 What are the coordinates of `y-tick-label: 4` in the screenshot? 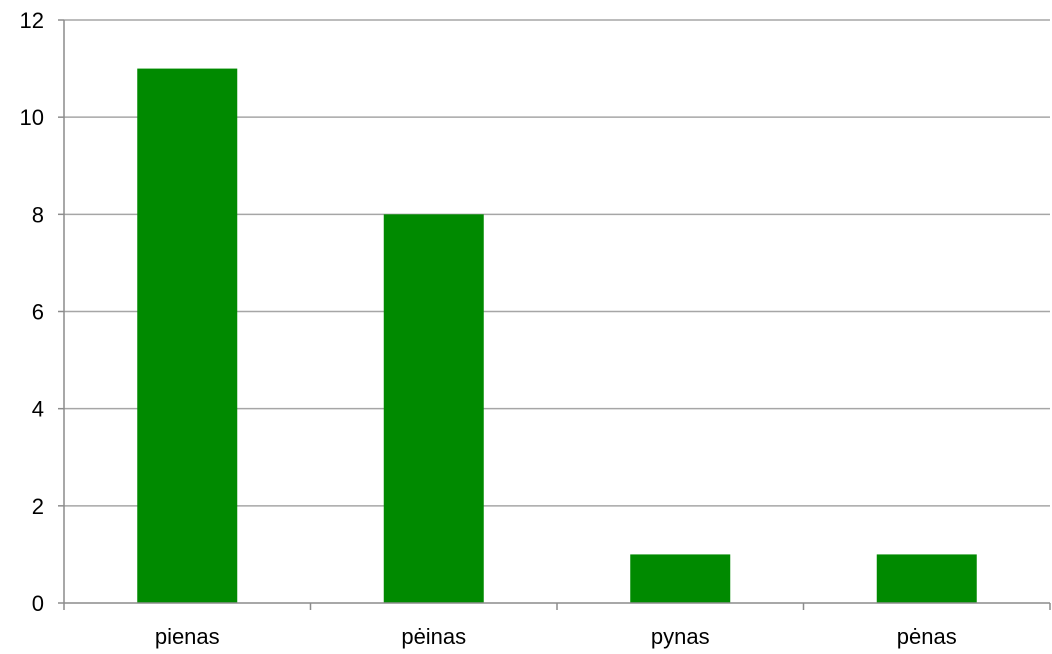 It's located at (38, 409).